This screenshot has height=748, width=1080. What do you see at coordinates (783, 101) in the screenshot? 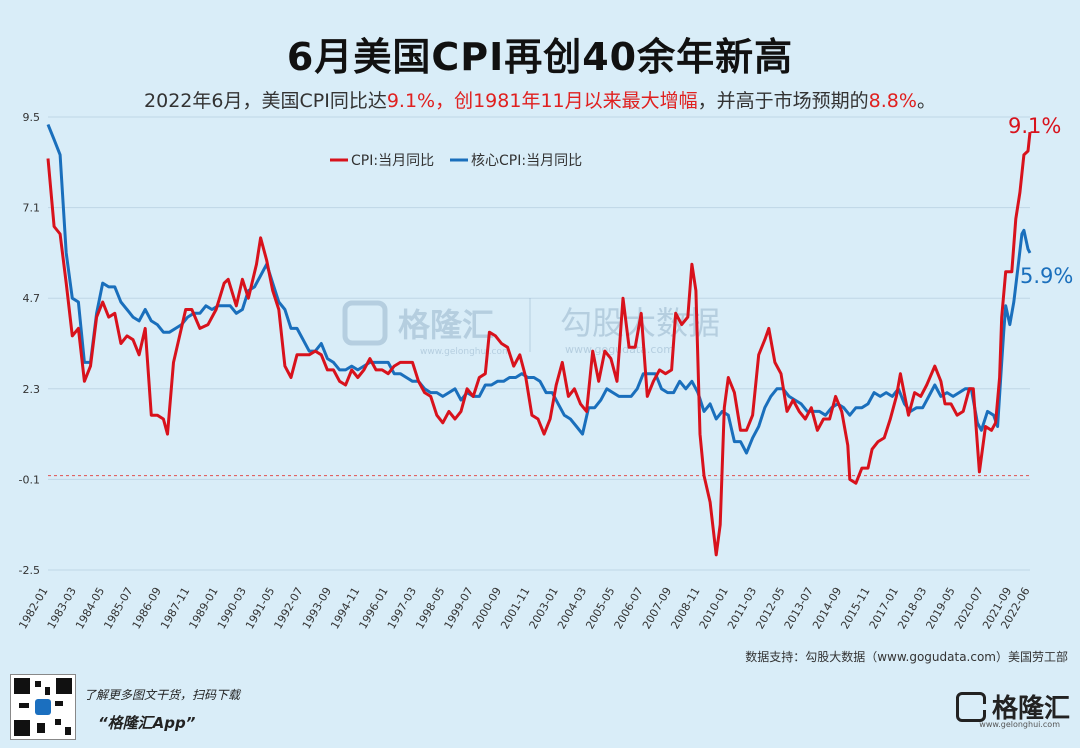
I see `subtitle-part3: ，并高于市场预期的` at bounding box center [783, 101].